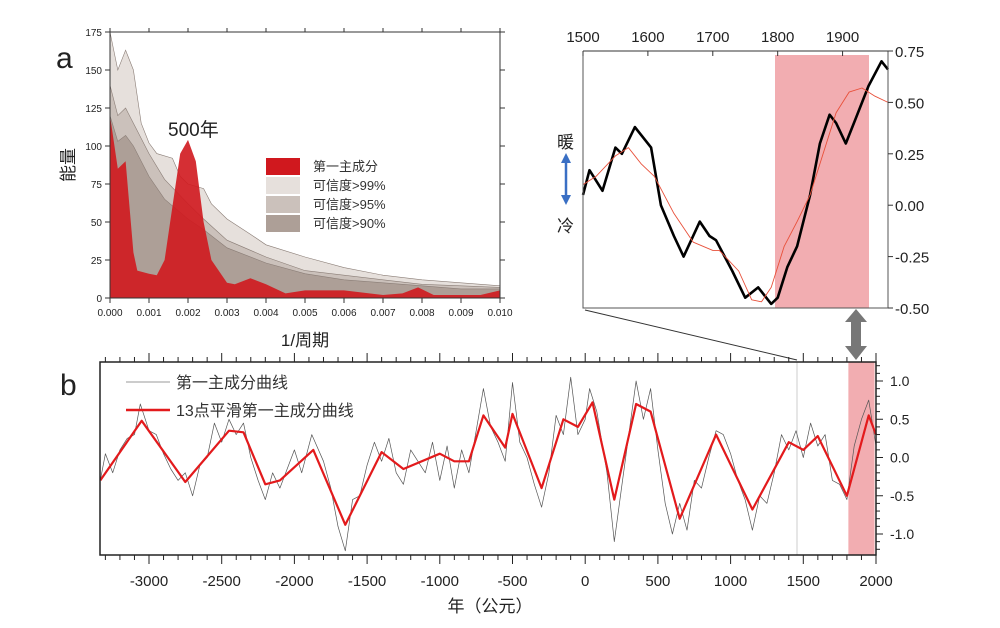  What do you see at coordinates (912, 309) in the screenshot?
I see `y-tick-label-inset: -0.50` at bounding box center [912, 309].